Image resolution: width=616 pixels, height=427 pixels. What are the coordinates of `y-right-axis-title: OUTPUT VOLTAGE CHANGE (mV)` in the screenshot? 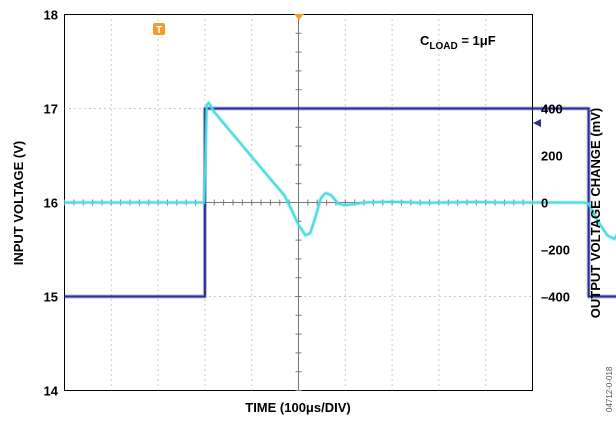 It's located at (595, 213).